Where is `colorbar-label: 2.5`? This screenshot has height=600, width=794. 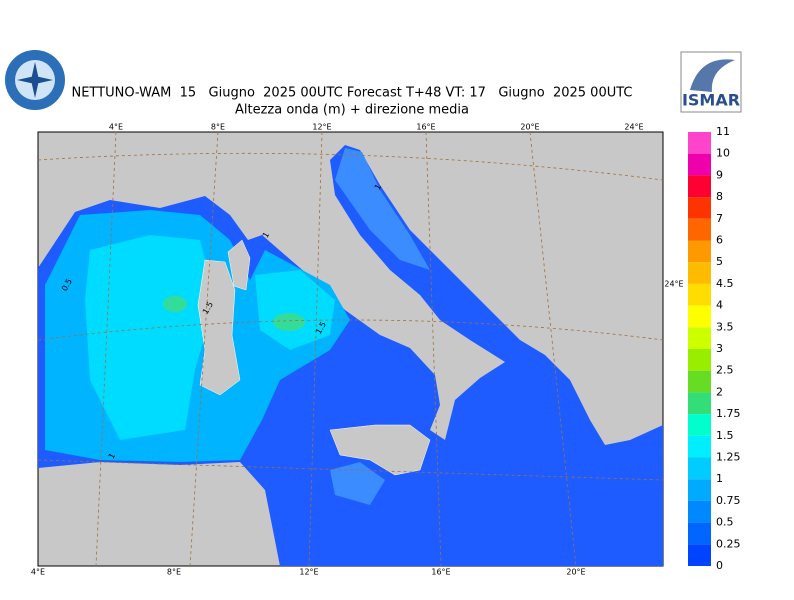 colorbar-label: 2.5 is located at coordinates (725, 370).